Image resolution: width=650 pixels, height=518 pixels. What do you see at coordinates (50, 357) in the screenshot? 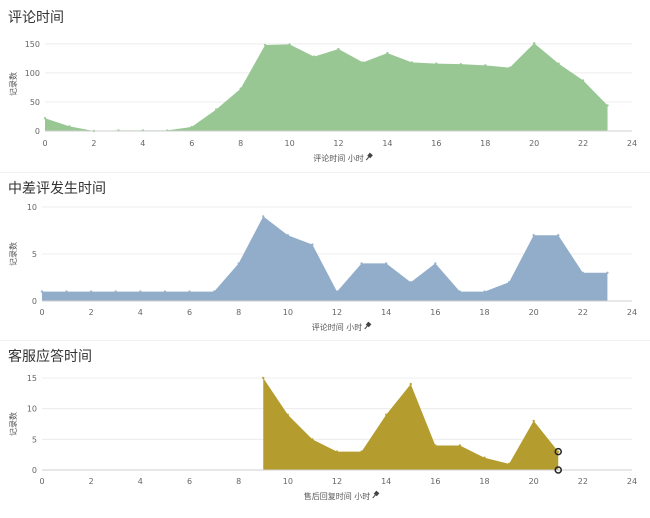
I see `chart-title: 客服应答时间` at bounding box center [50, 357].